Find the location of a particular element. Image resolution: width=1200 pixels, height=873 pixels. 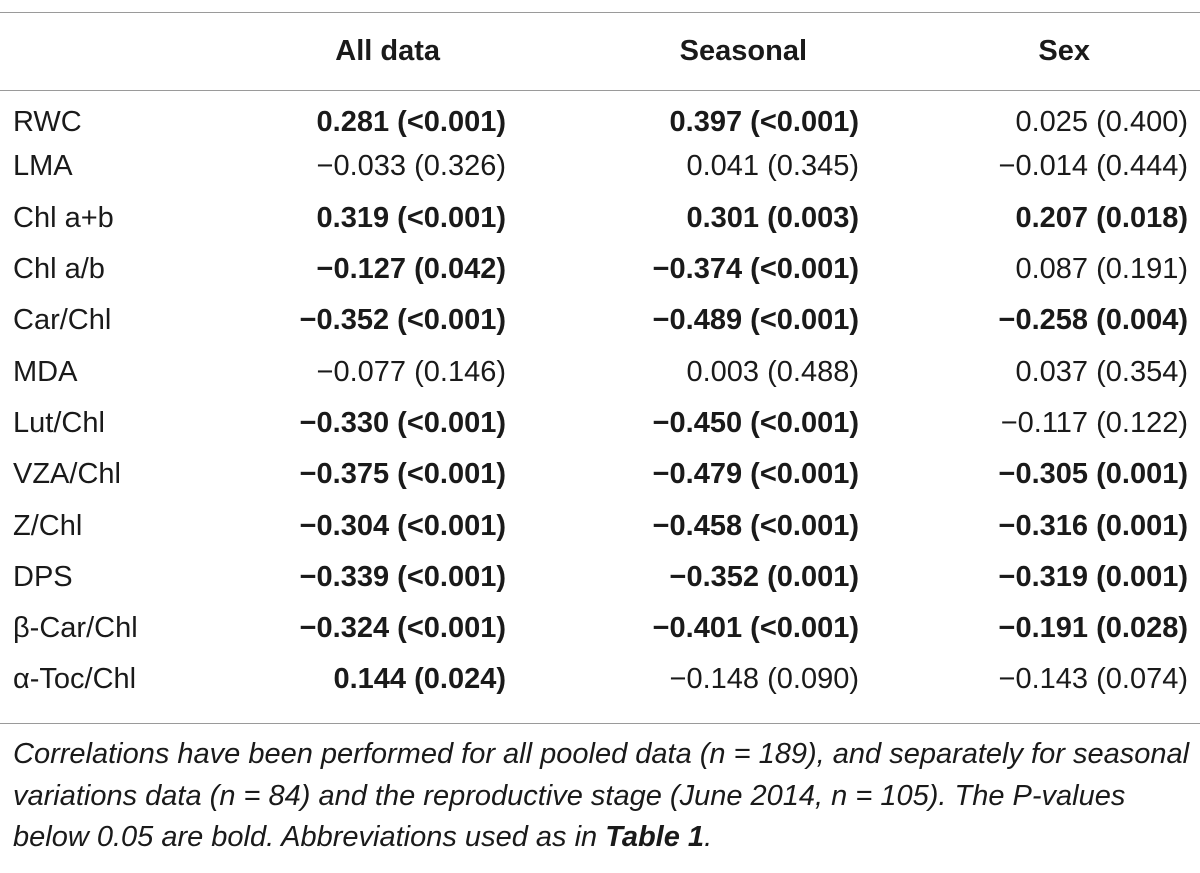

row-label: DPS is located at coordinates (43, 576).